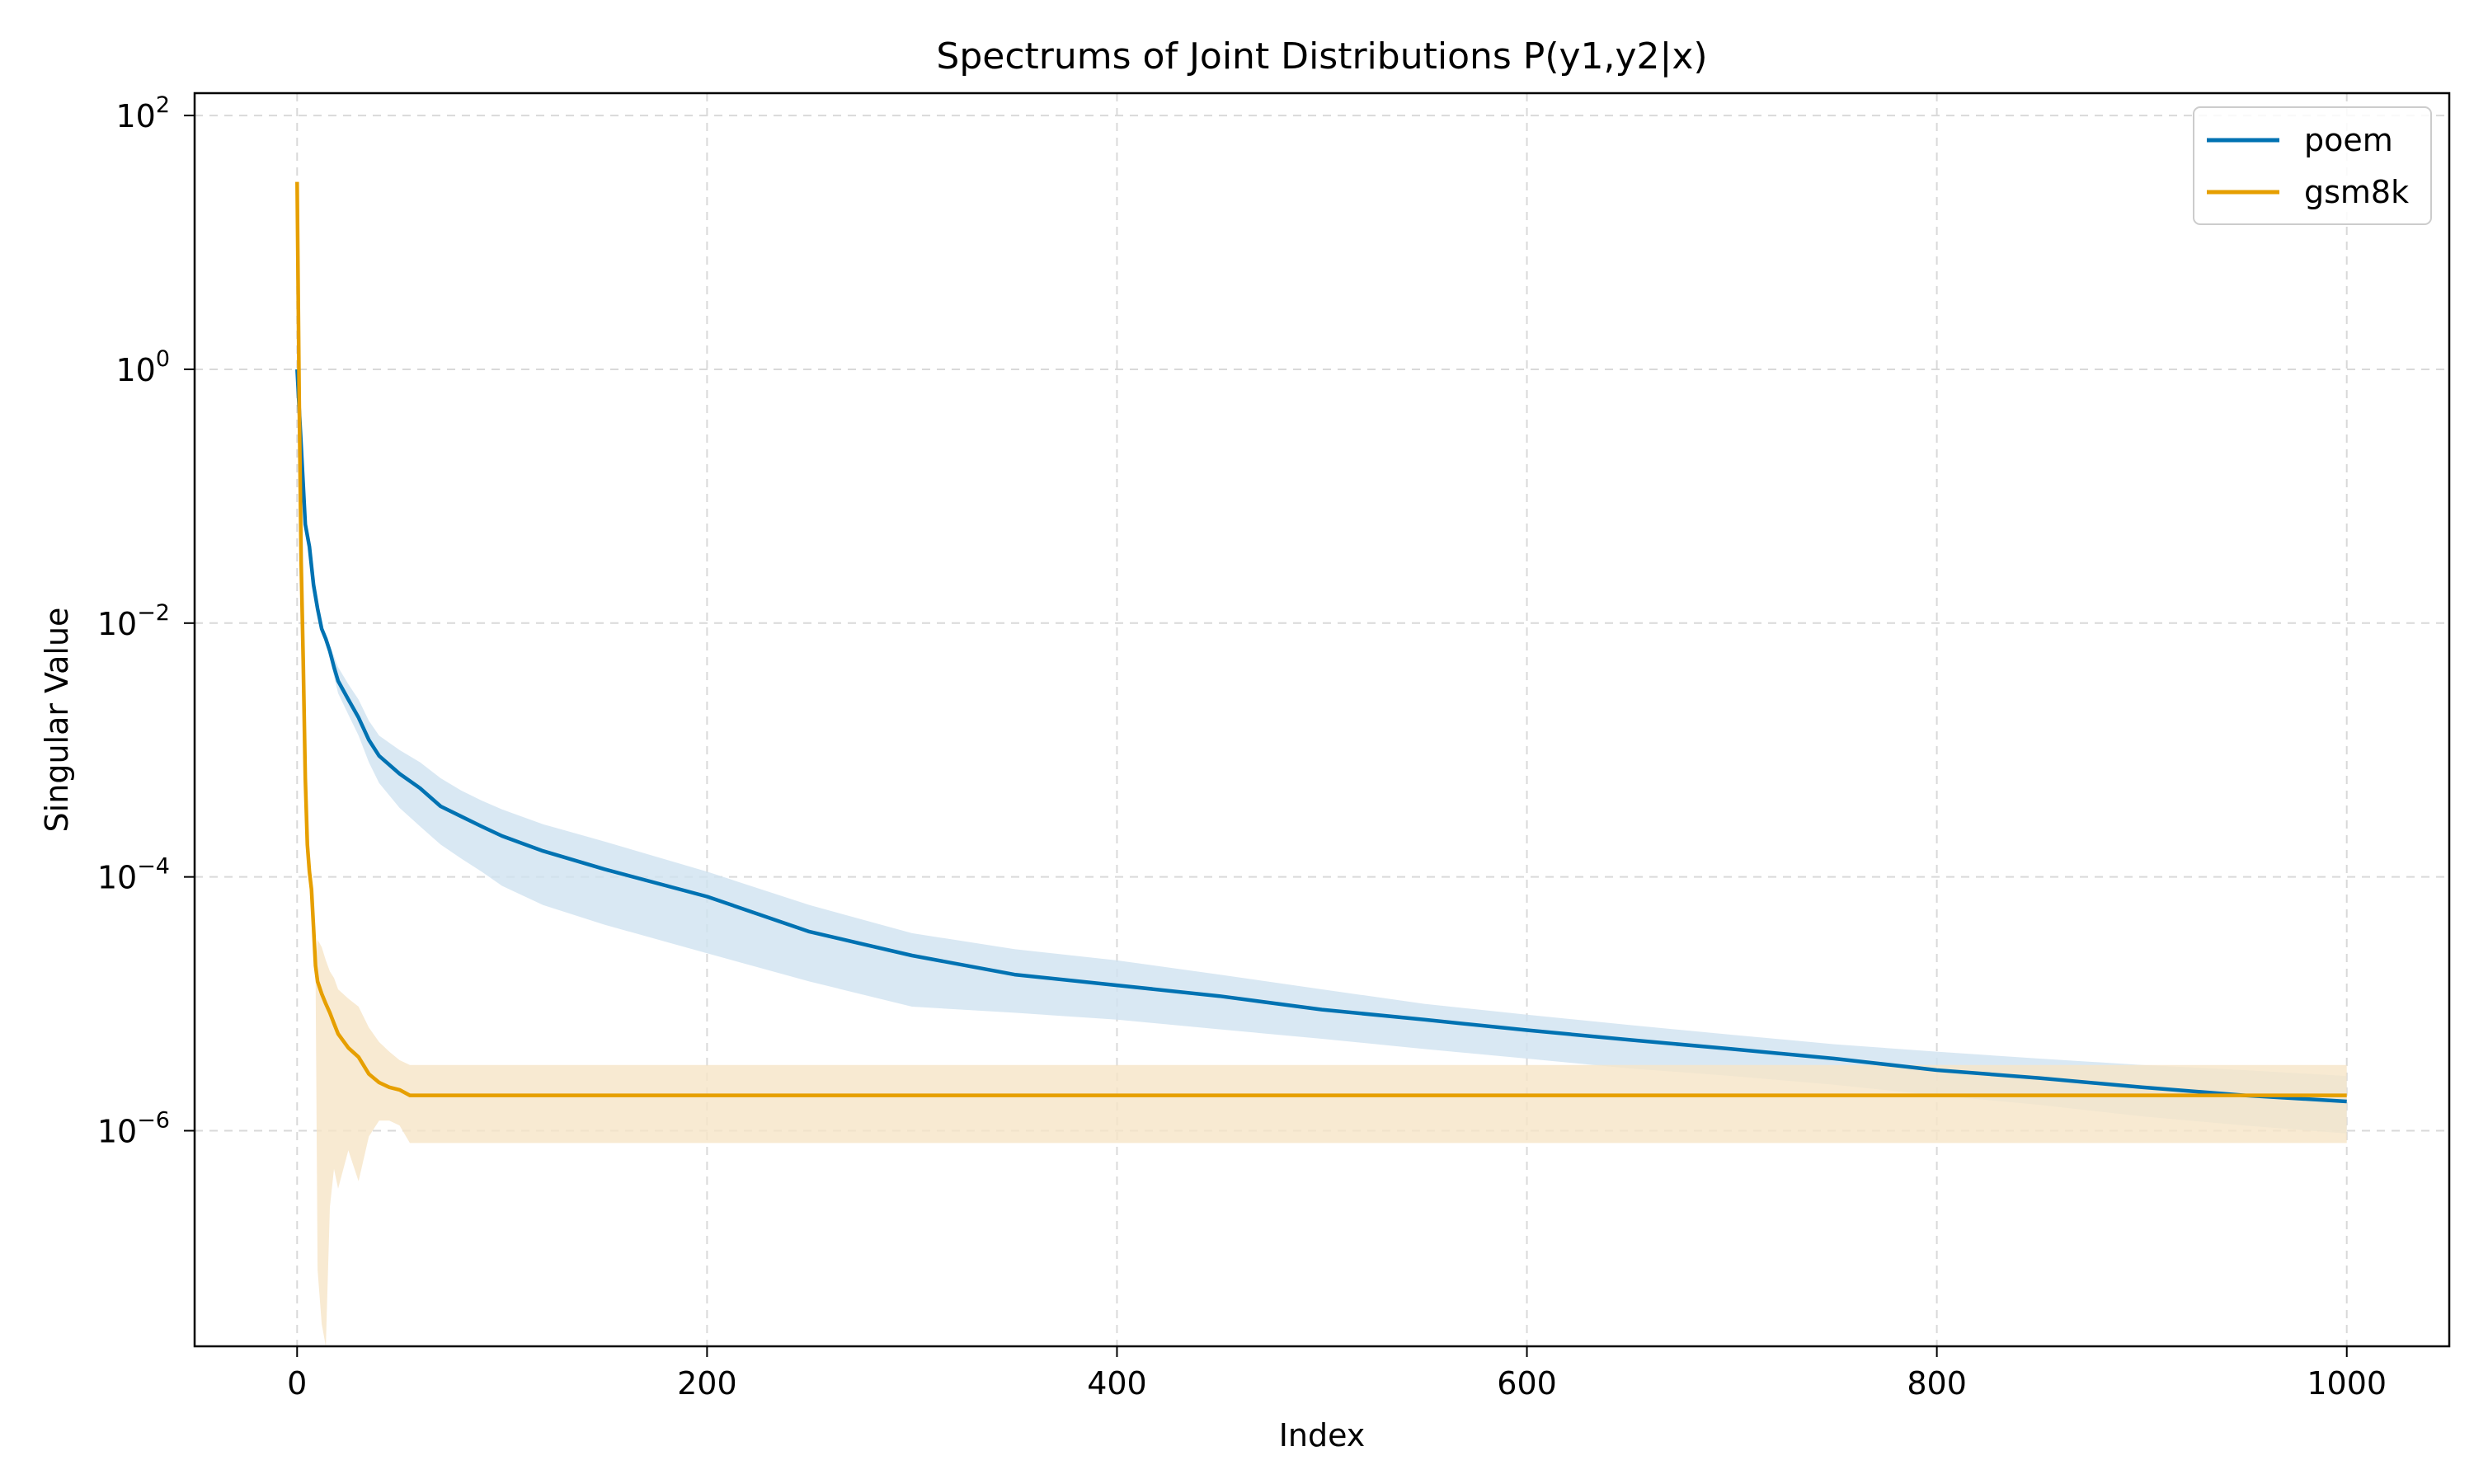 This screenshot has height=1484, width=2474. Describe the element at coordinates (163, 105) in the screenshot. I see `y-tick-exponent: 2` at that location.